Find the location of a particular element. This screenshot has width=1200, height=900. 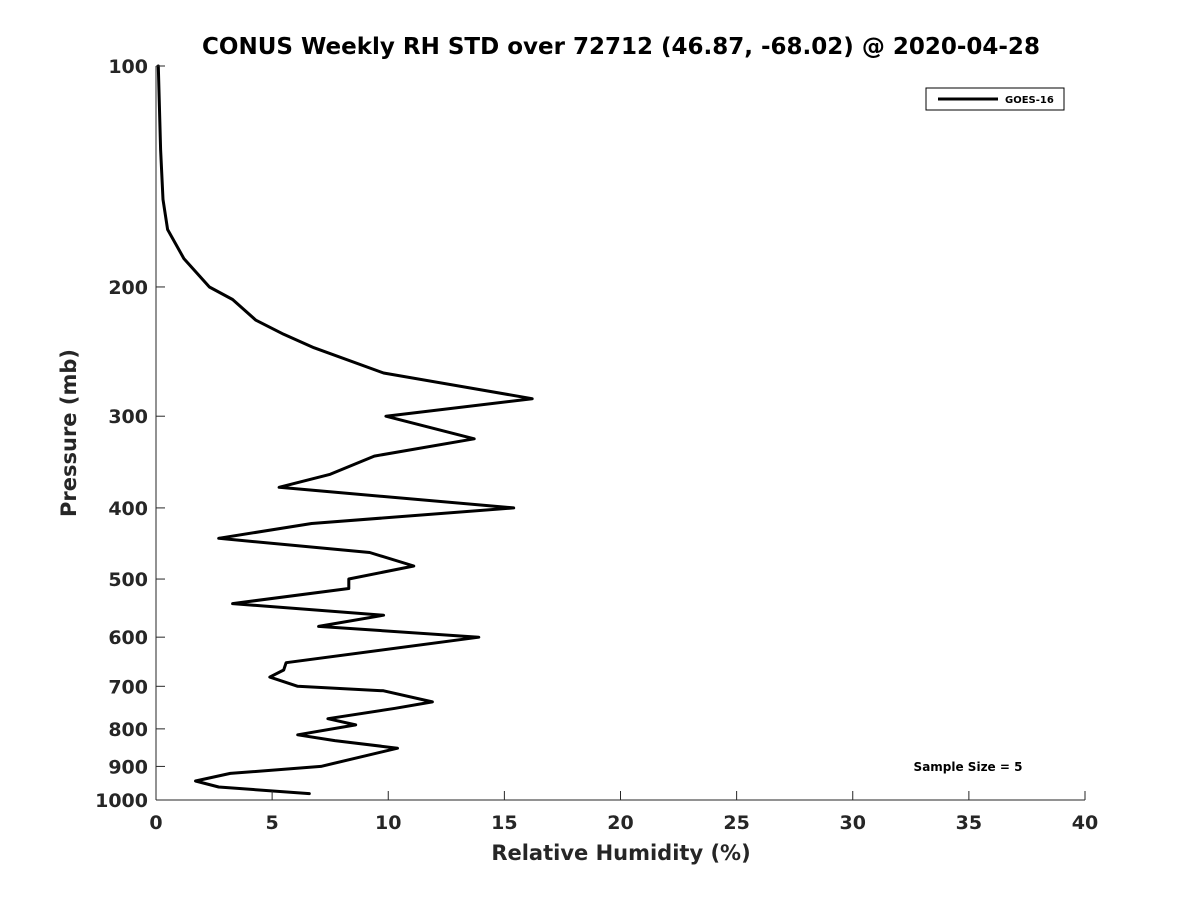

y-tick-label: 800 is located at coordinates (128, 730).